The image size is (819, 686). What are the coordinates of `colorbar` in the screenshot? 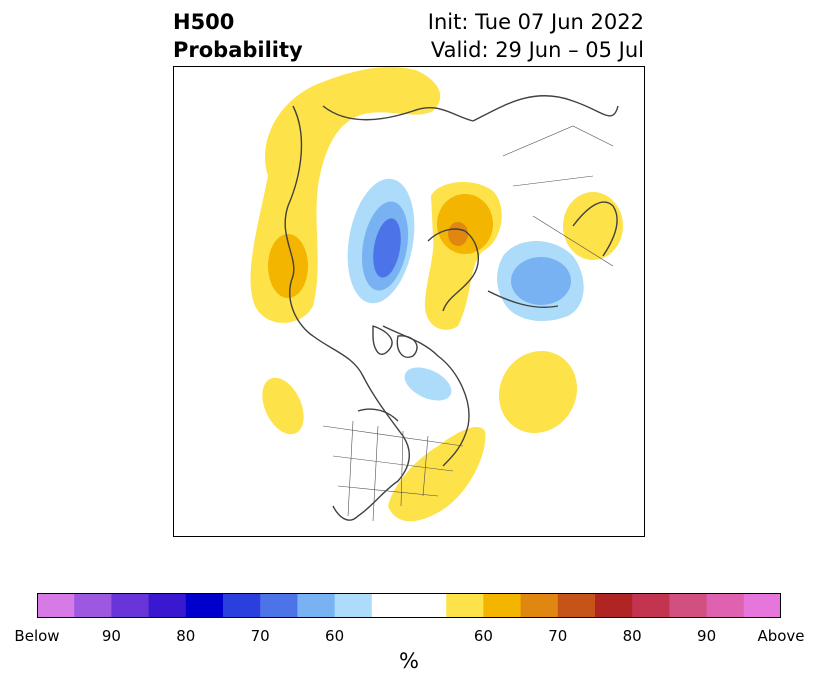 It's located at (409, 605).